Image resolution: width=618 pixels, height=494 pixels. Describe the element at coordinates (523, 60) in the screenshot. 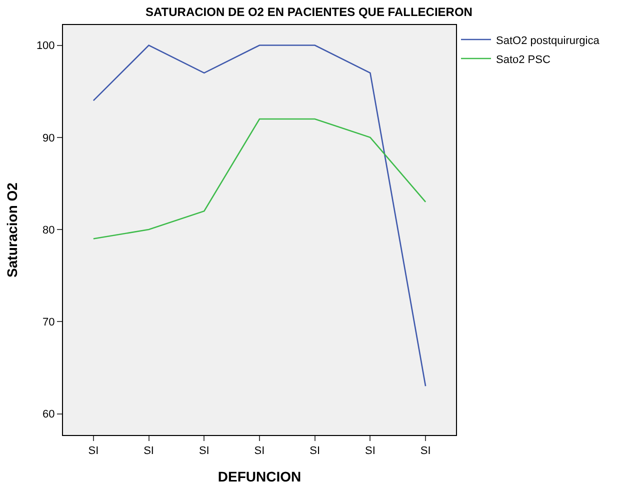

I see `legend-label: Sato2 PSC` at that location.